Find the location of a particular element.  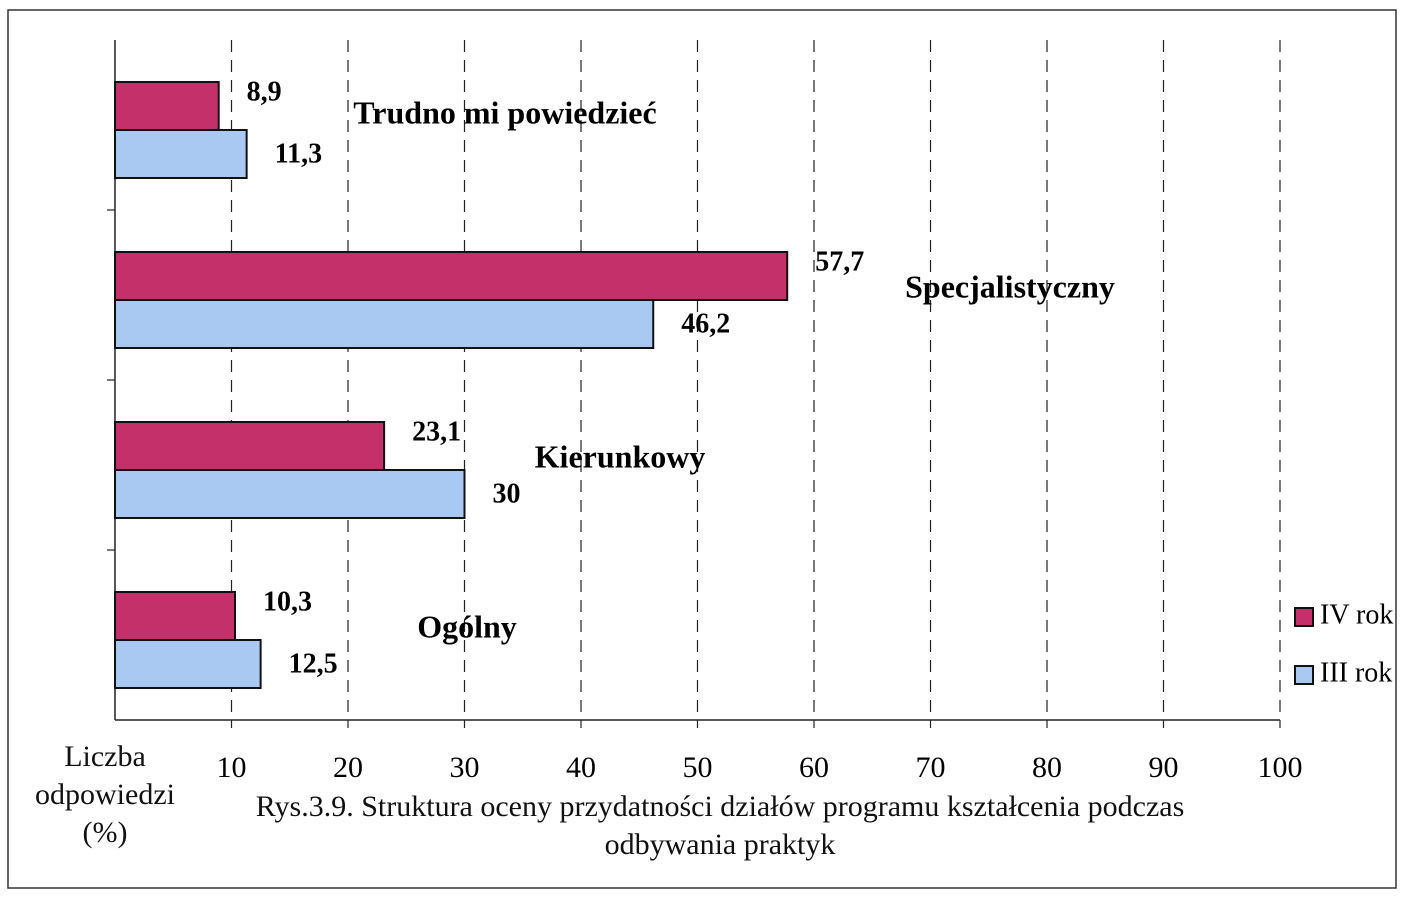

category-label: Ogólny is located at coordinates (467, 626).